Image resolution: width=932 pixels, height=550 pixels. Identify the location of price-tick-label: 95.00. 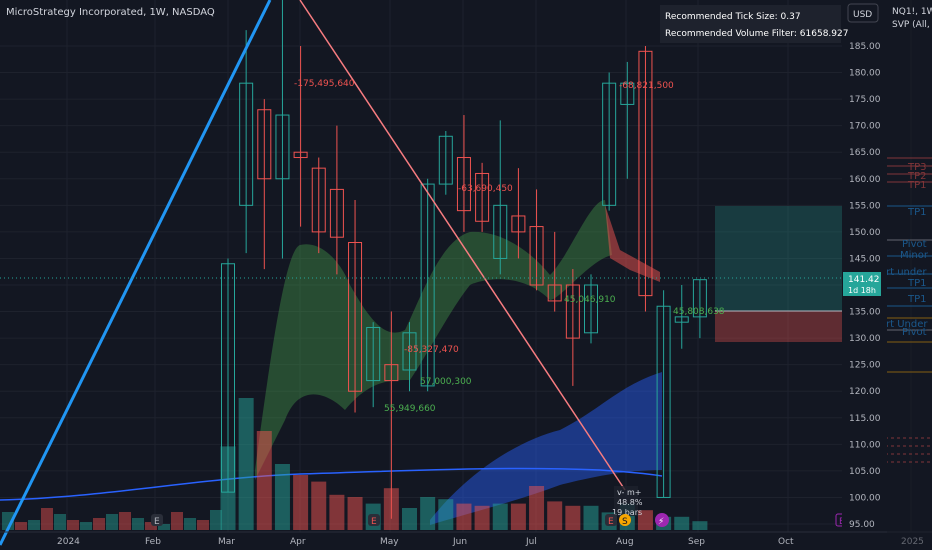
(862, 525).